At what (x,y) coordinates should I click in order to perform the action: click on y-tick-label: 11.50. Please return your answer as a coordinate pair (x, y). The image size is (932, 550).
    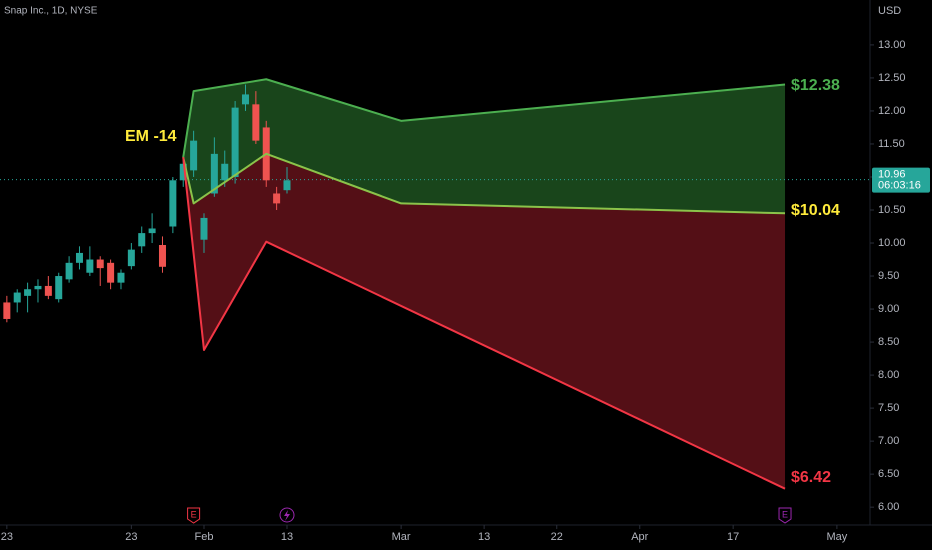
    Looking at the image, I should click on (891, 144).